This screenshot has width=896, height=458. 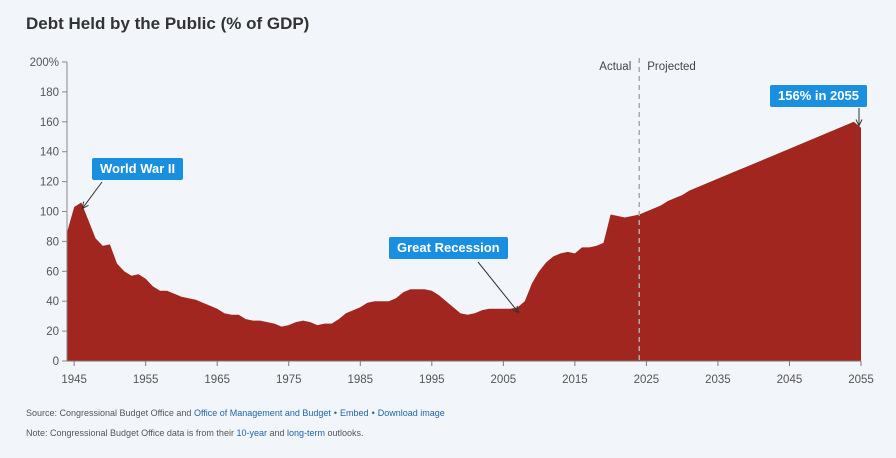 I want to click on arrow-world-war-ii-line, so click(x=92, y=195).